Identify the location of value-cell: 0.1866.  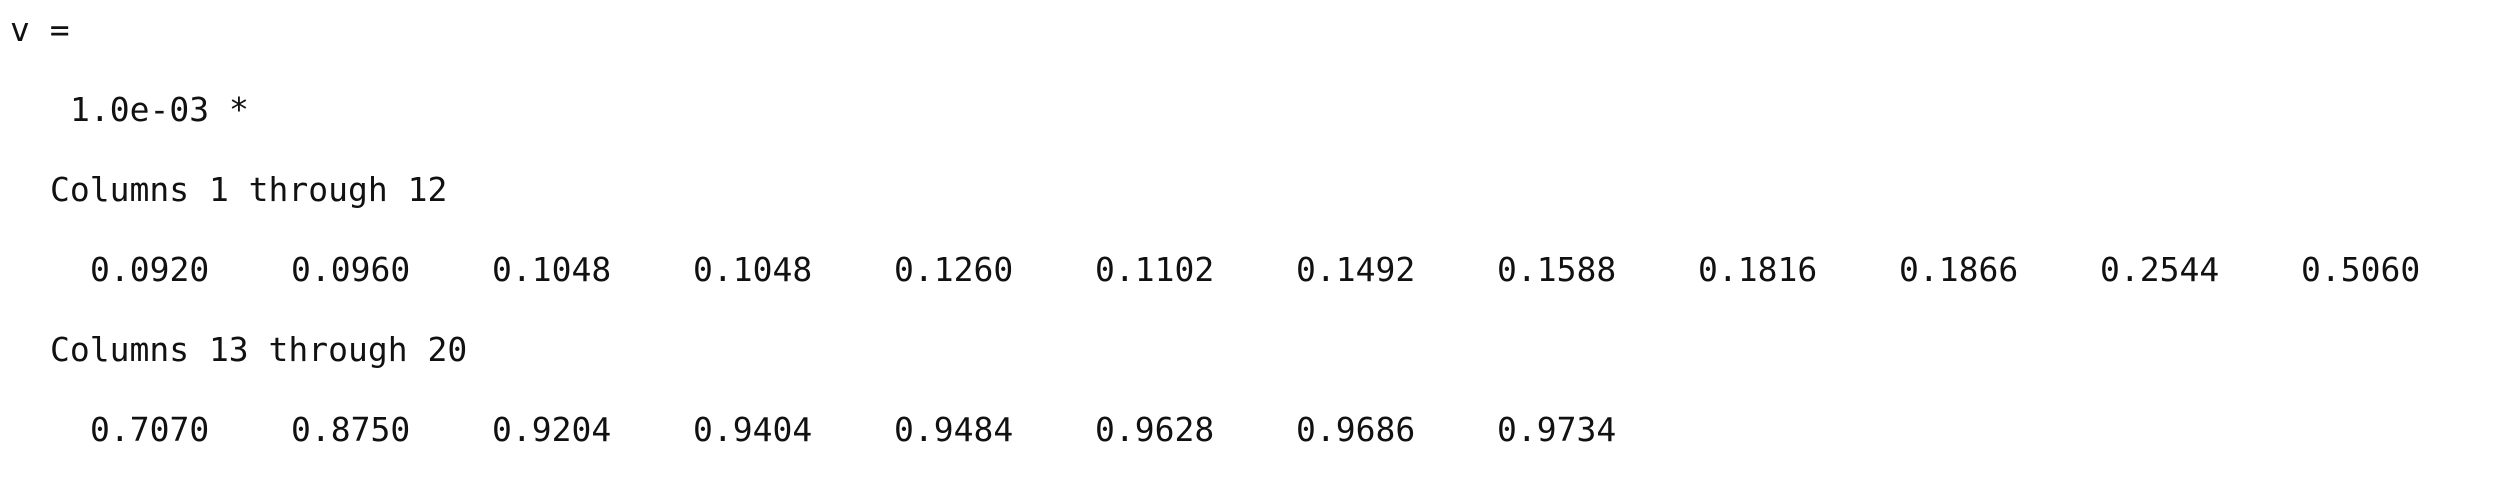
(1959, 269).